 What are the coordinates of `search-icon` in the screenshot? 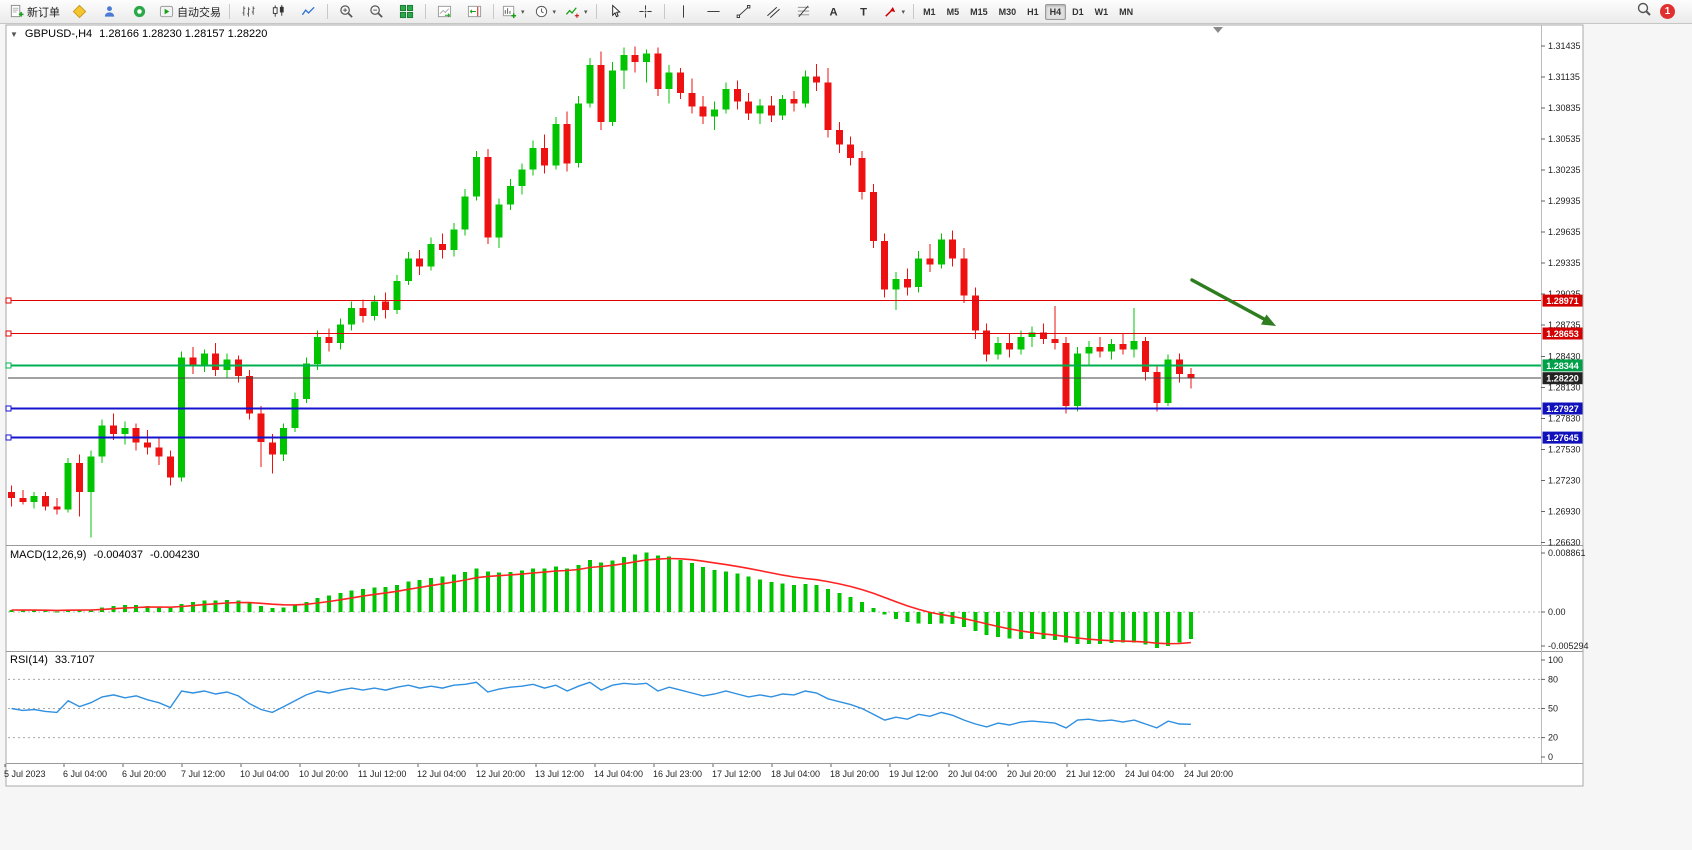 It's located at (1644, 11).